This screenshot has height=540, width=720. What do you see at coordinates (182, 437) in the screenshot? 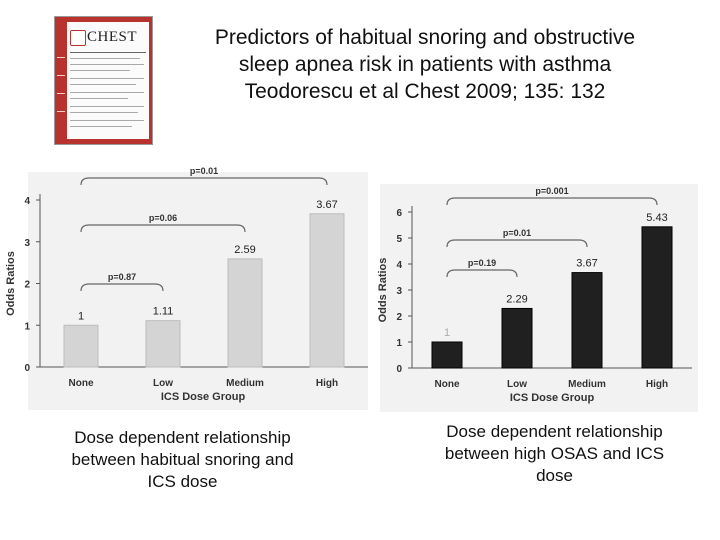
I see `left-caption-line-1: Dose dependent relationship` at bounding box center [182, 437].